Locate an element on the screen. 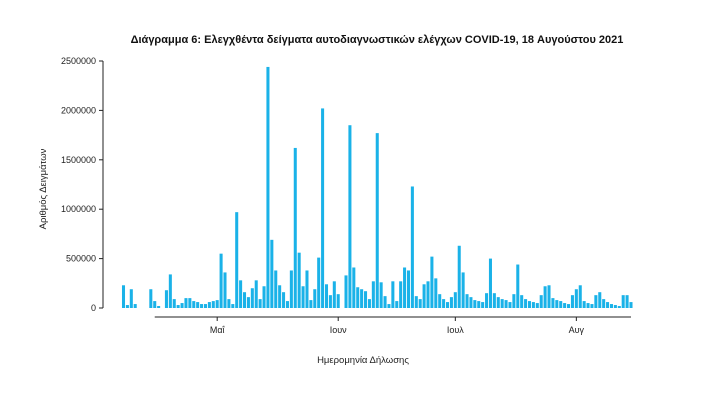 Image resolution: width=717 pixels, height=412 pixels. x-axis: Μαΐ Ιουν Ιουλ Αυγ is located at coordinates (392, 325).